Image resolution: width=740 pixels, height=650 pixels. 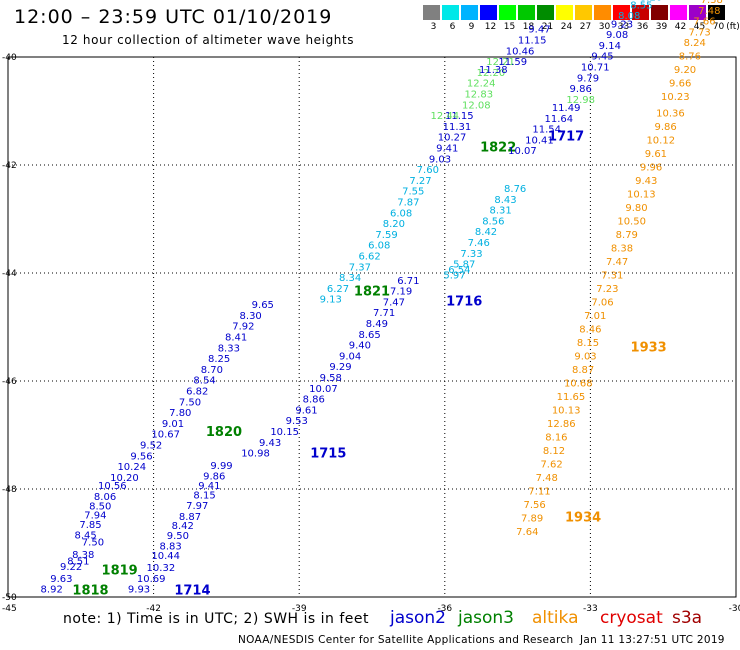 I want to click on scale-label: 21, so click(x=547, y=27).